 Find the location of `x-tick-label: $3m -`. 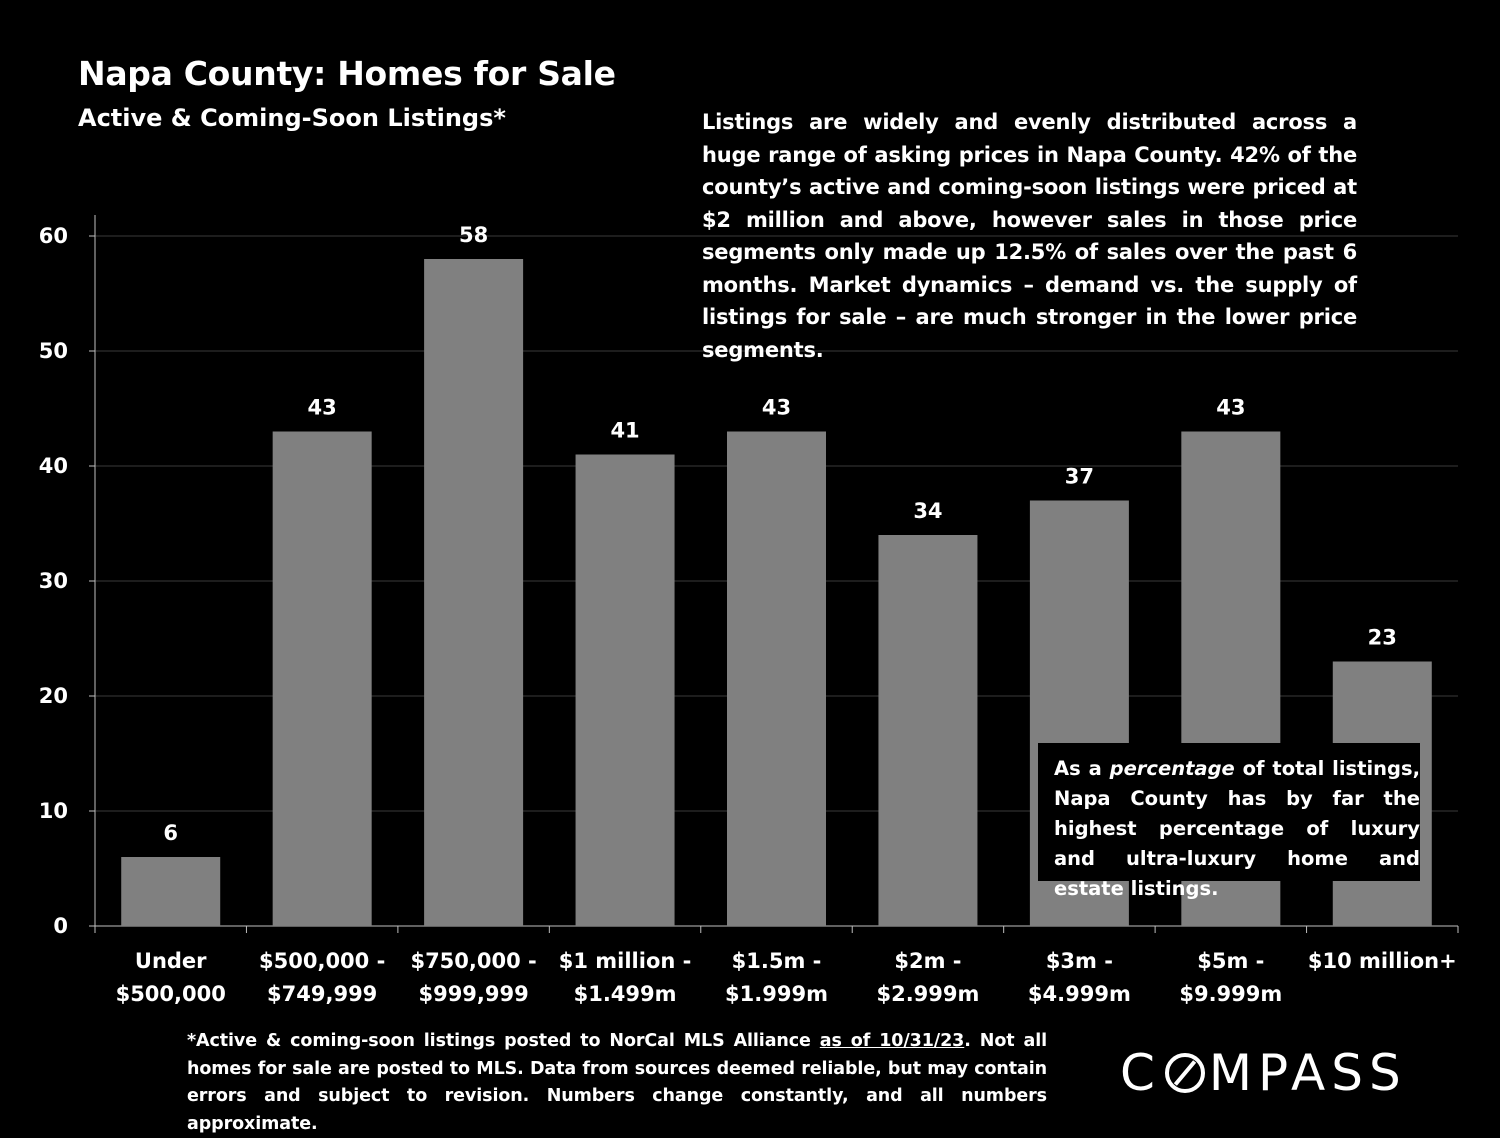

x-tick-label: $3m - is located at coordinates (1079, 961).